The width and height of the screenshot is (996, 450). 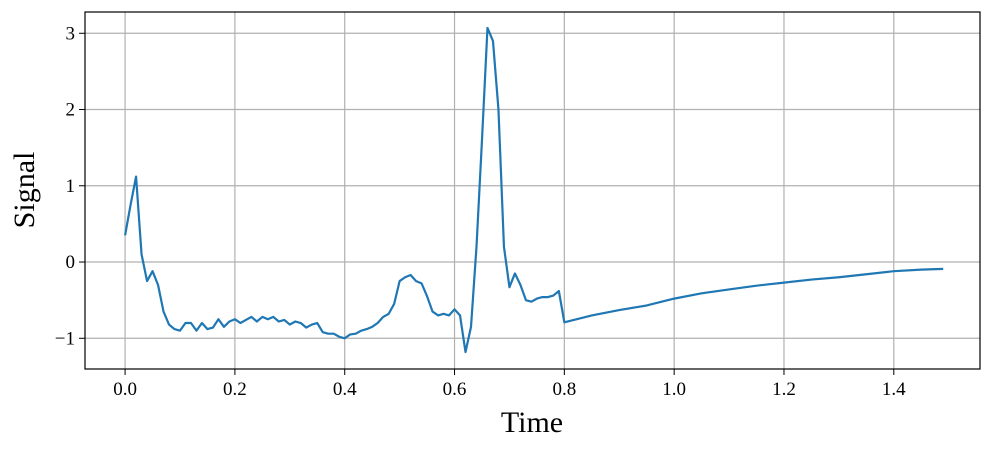 I want to click on y-tick-label: 2, so click(x=71, y=110).